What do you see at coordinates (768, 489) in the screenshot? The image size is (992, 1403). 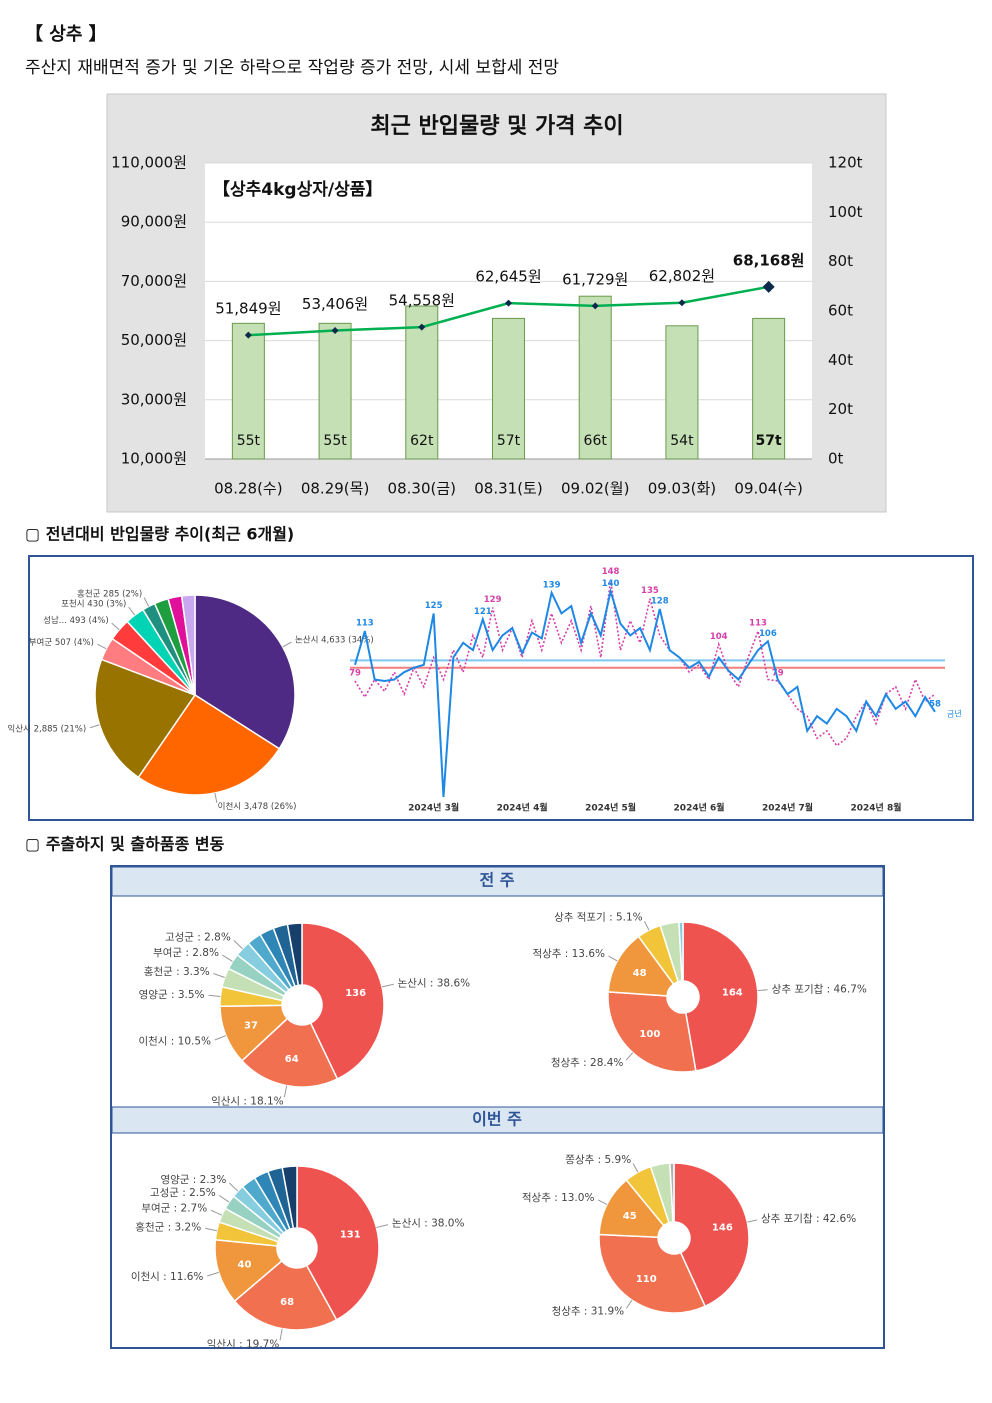 I see `x-tick-label: 09.04(수)` at bounding box center [768, 489].